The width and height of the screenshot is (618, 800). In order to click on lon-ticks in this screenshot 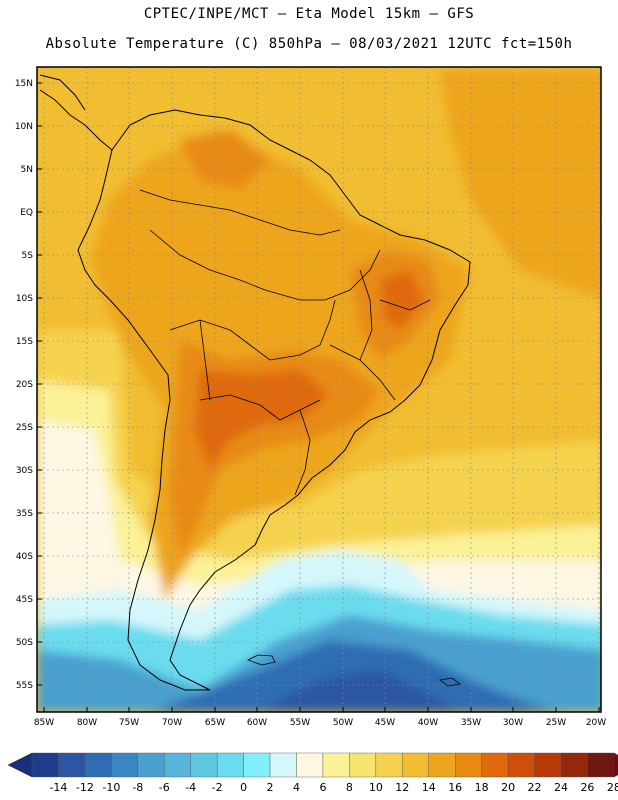, I will do `click(321, 709)`.